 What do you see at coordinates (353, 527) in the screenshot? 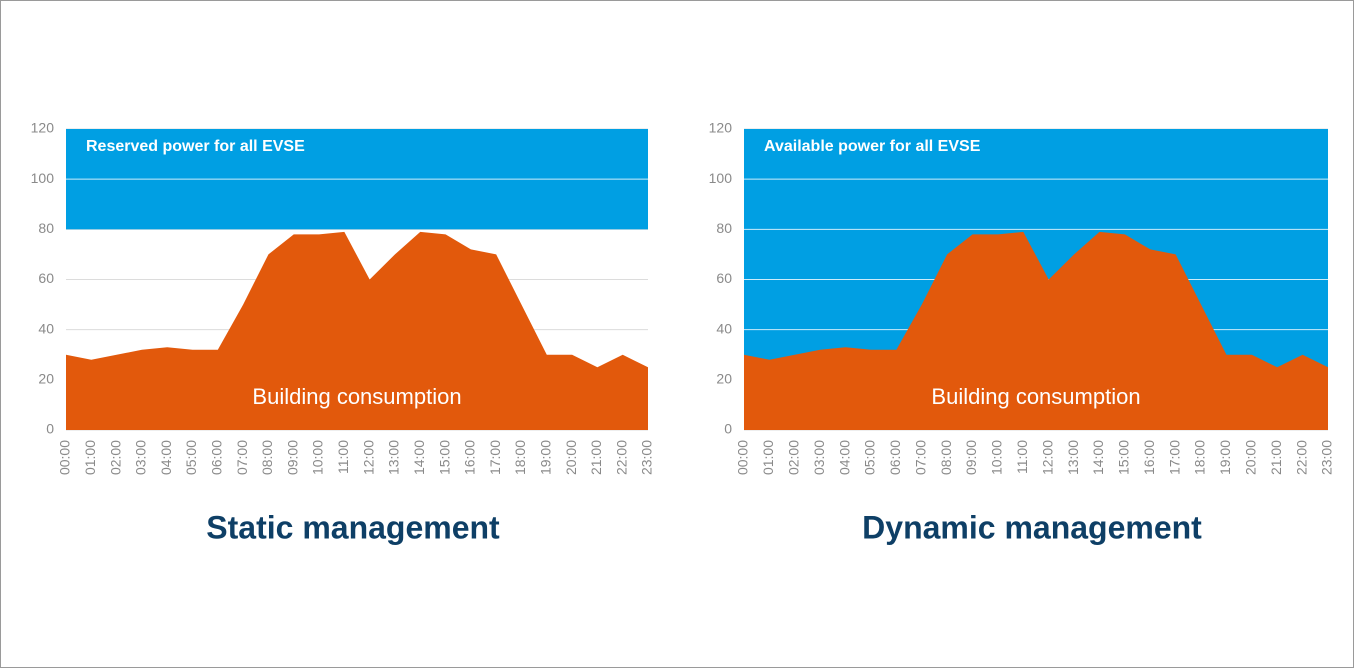
I see `chart-title: Static management` at bounding box center [353, 527].